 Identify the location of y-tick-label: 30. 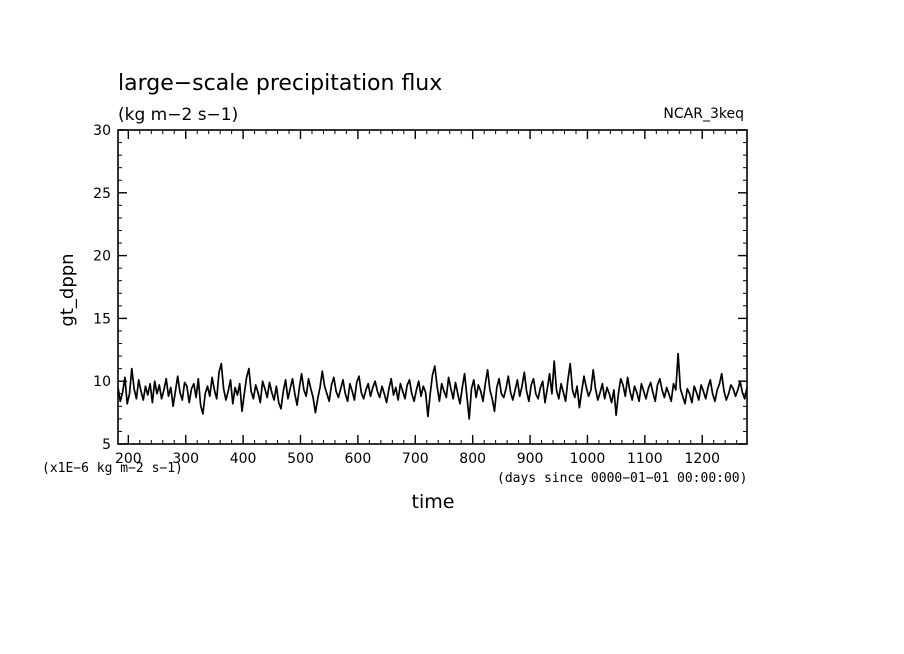
(102, 131).